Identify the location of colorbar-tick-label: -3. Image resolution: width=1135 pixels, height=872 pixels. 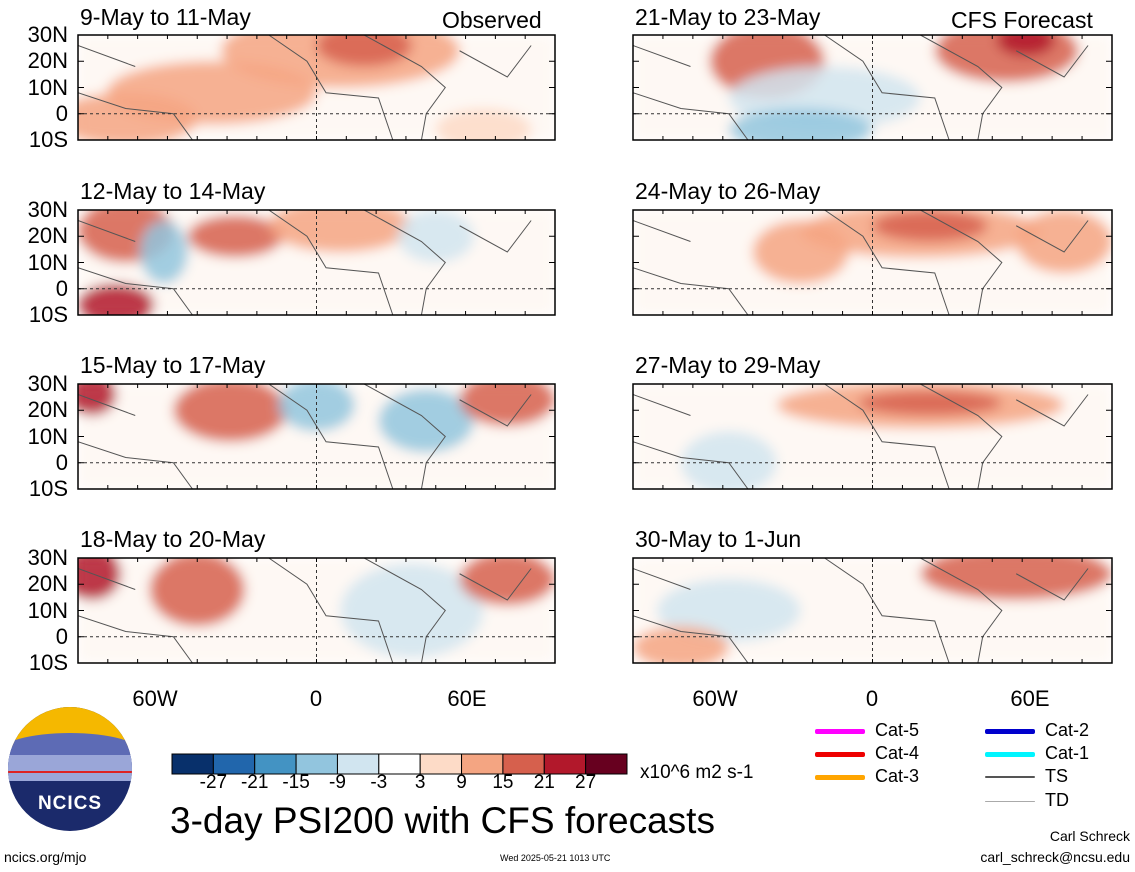
(379, 782).